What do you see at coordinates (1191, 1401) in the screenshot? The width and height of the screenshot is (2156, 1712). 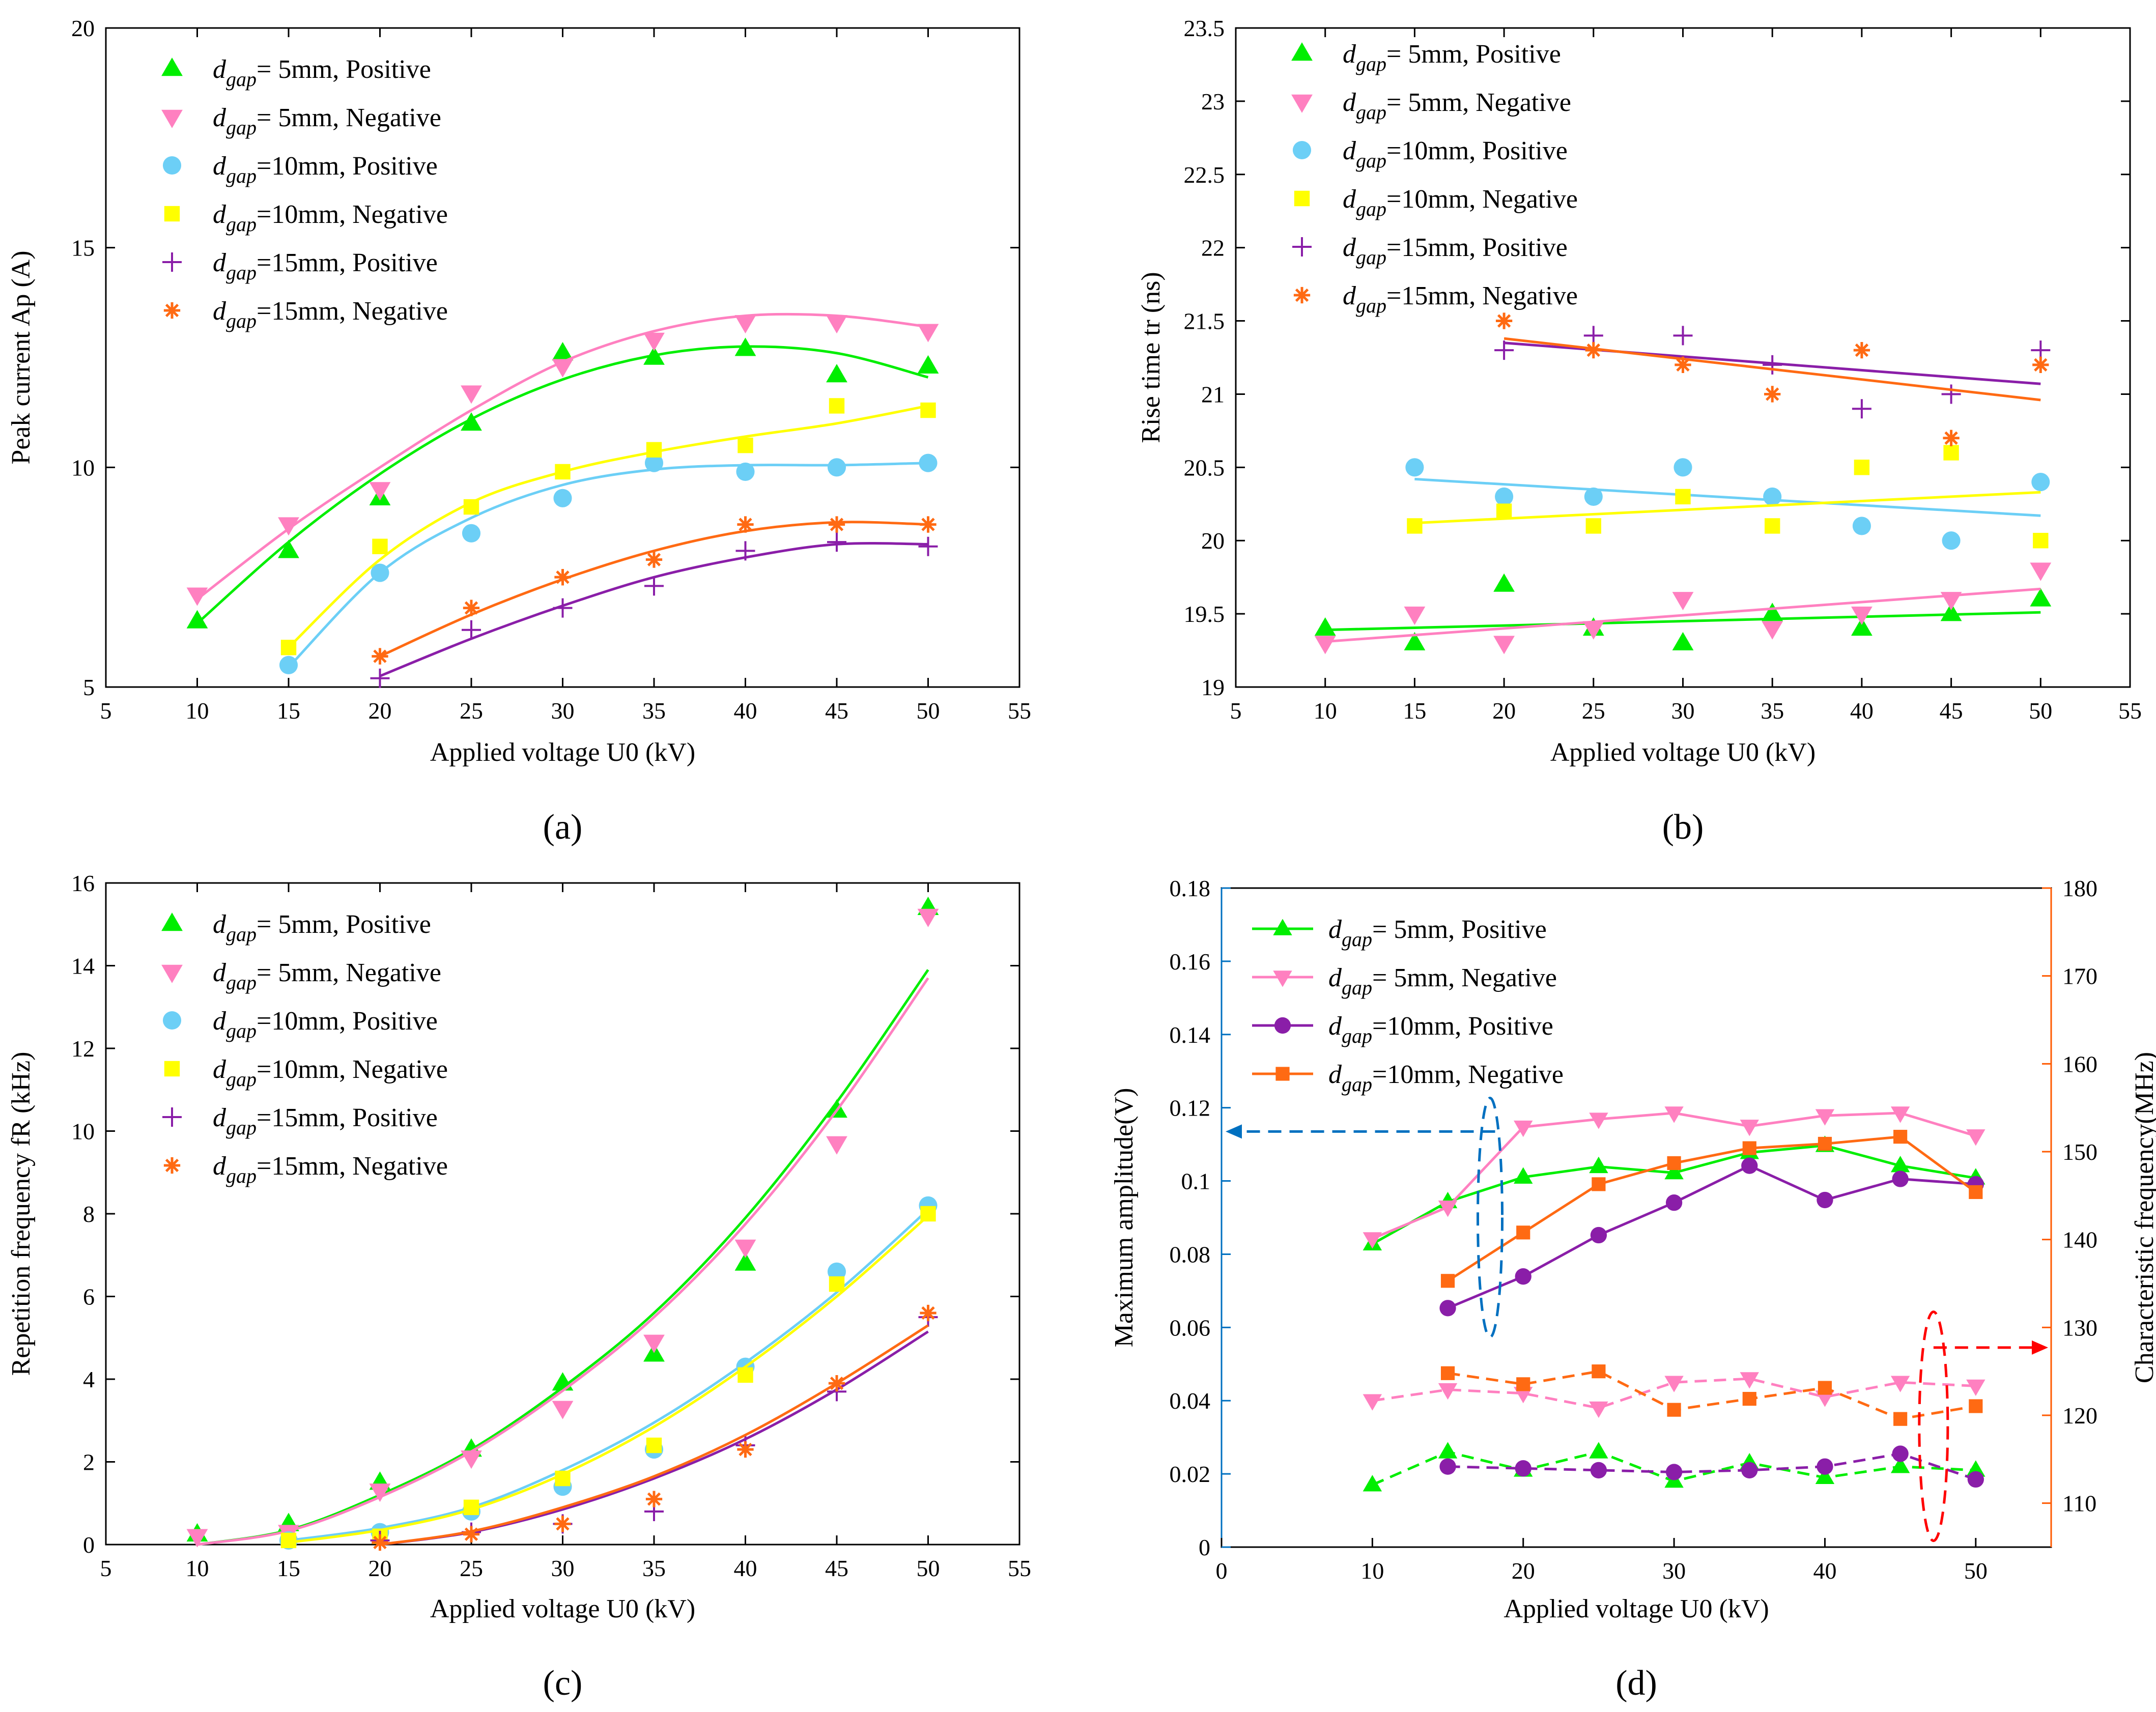 I see `y-tick-label: 0.04` at bounding box center [1191, 1401].